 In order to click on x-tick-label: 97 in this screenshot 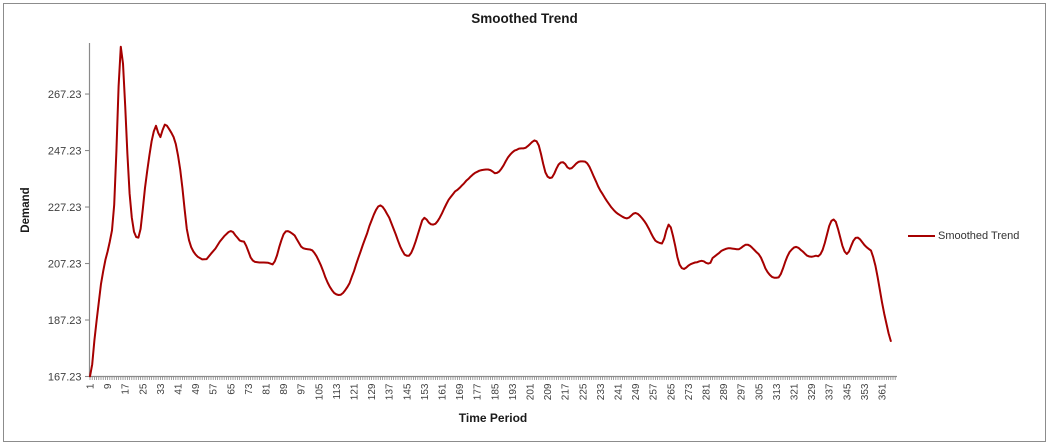, I will do `click(302, 389)`.